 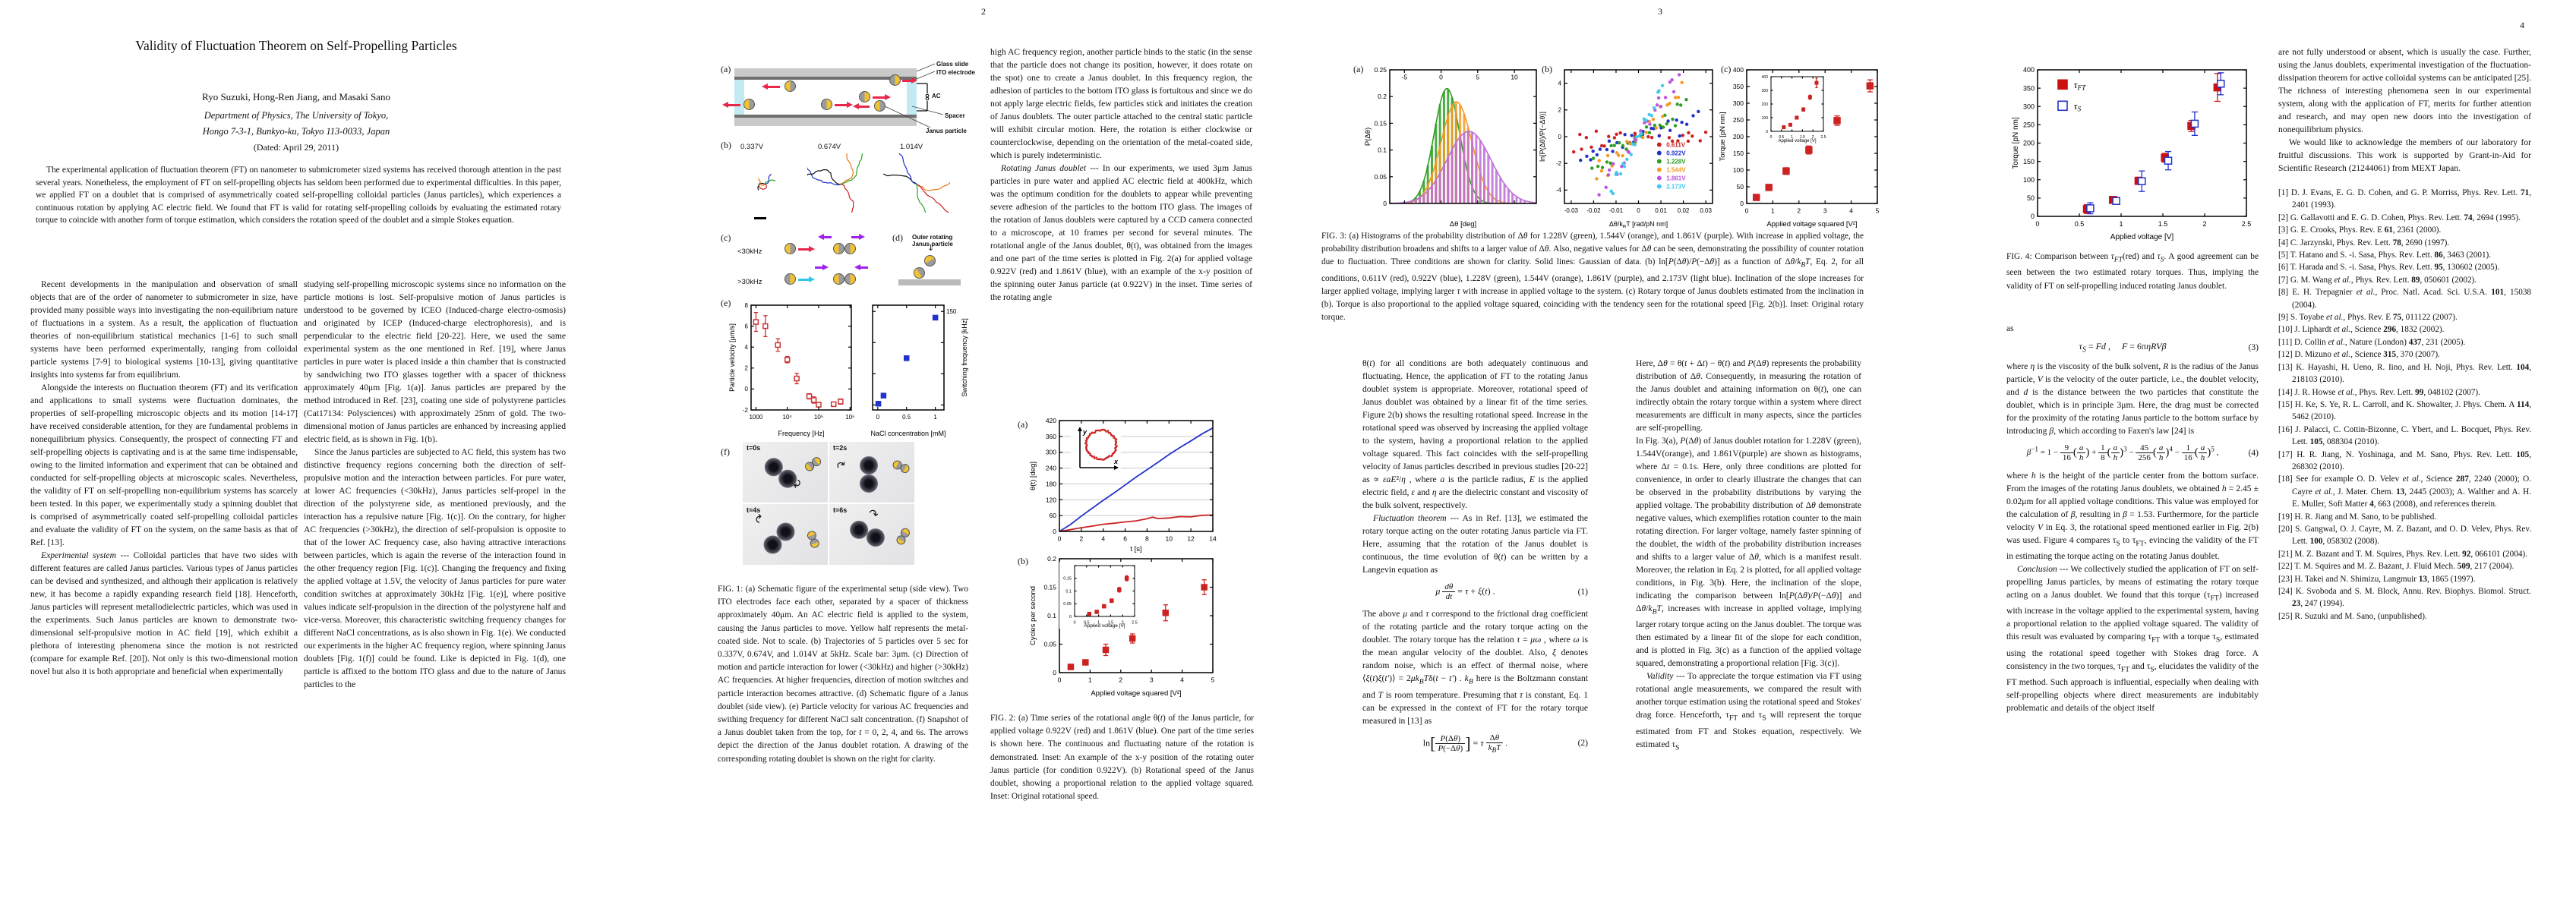 I want to click on svg-text: -2, so click(x=746, y=410).